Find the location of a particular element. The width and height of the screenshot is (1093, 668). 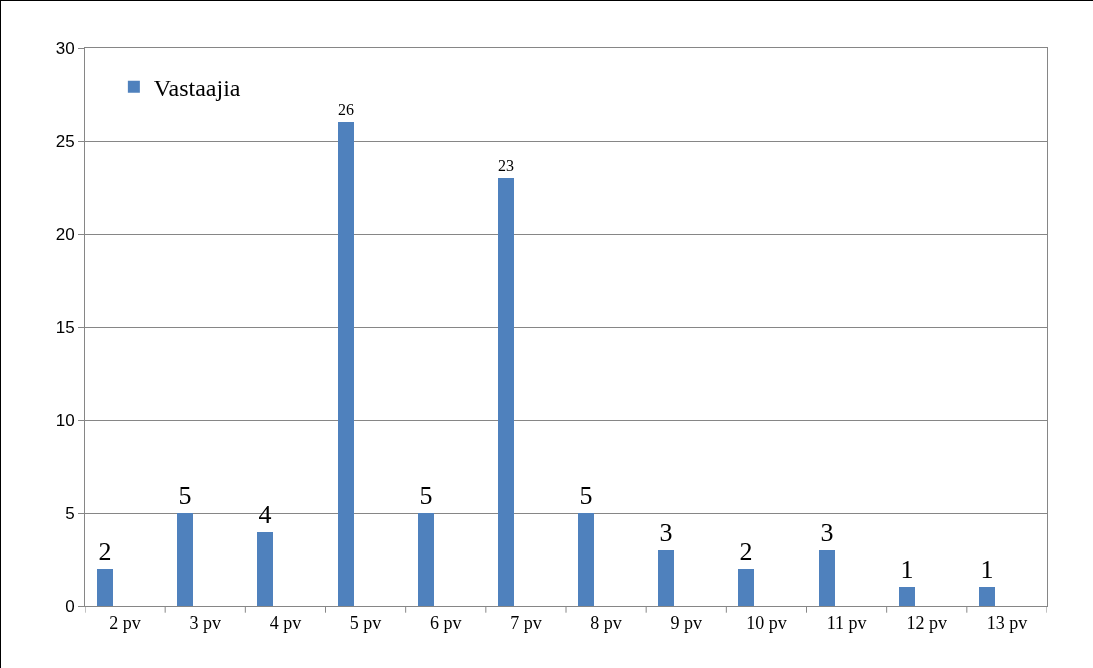

y-tick-label: 30 is located at coordinates (65, 48).